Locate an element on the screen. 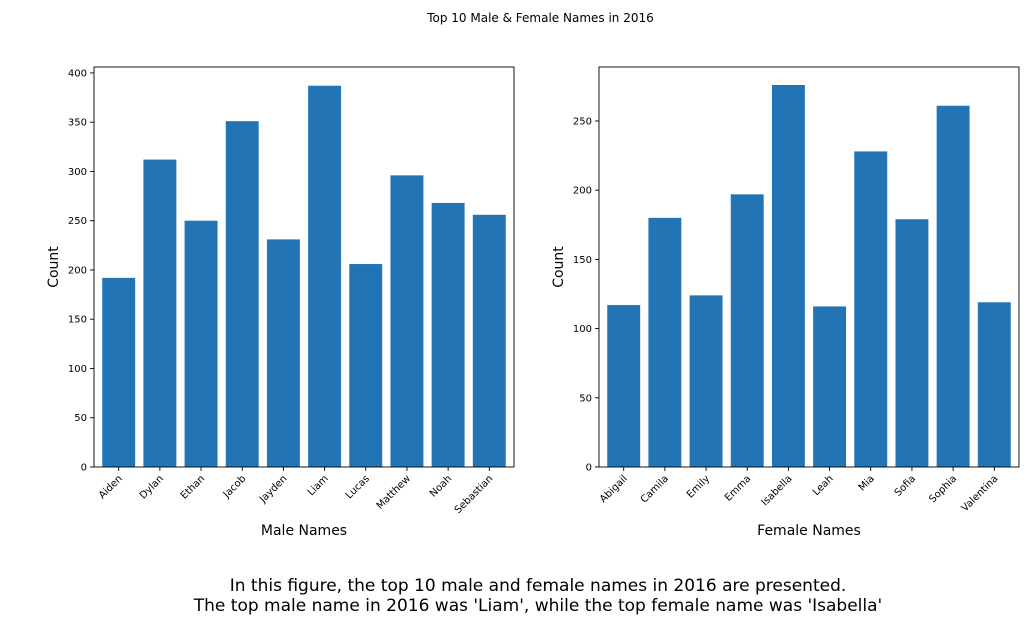 Image resolution: width=1035 pixels, height=629 pixels. female-xtick-label: Emma is located at coordinates (738, 488).